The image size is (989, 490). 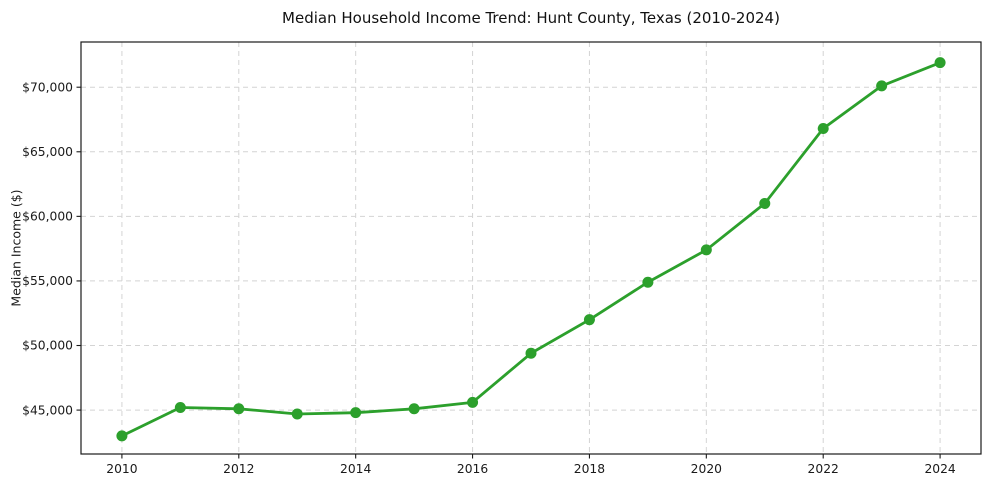 I want to click on data-point-2010, so click(x=122, y=436).